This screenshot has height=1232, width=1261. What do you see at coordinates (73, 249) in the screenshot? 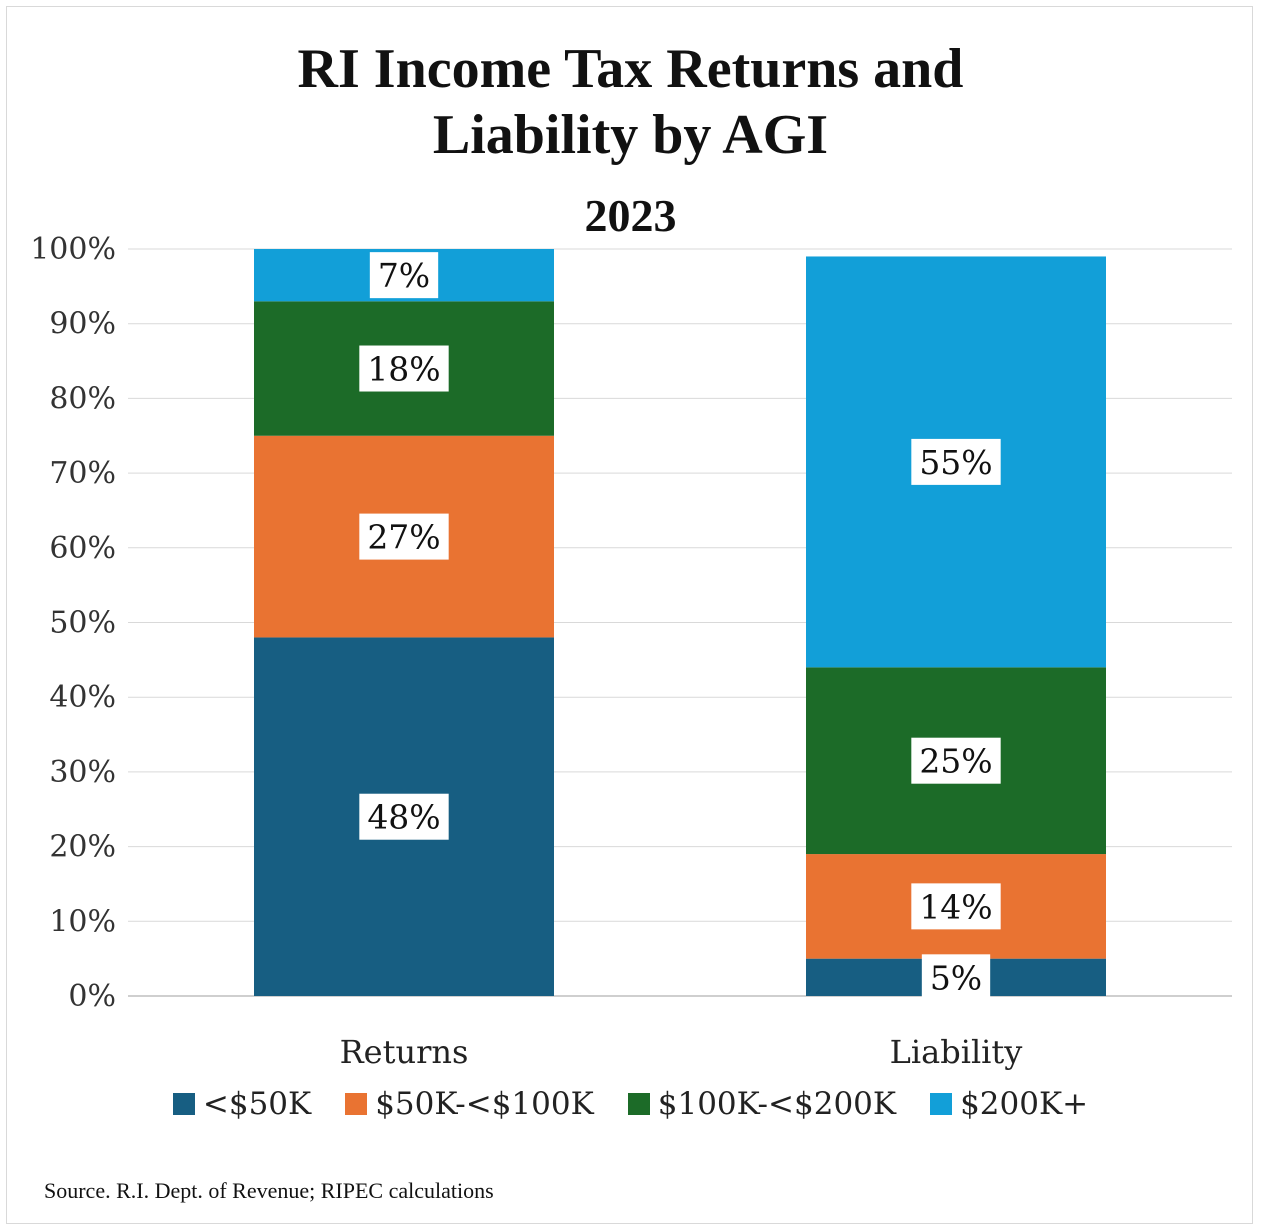
I see `y-tick-label: 100%` at bounding box center [73, 249].